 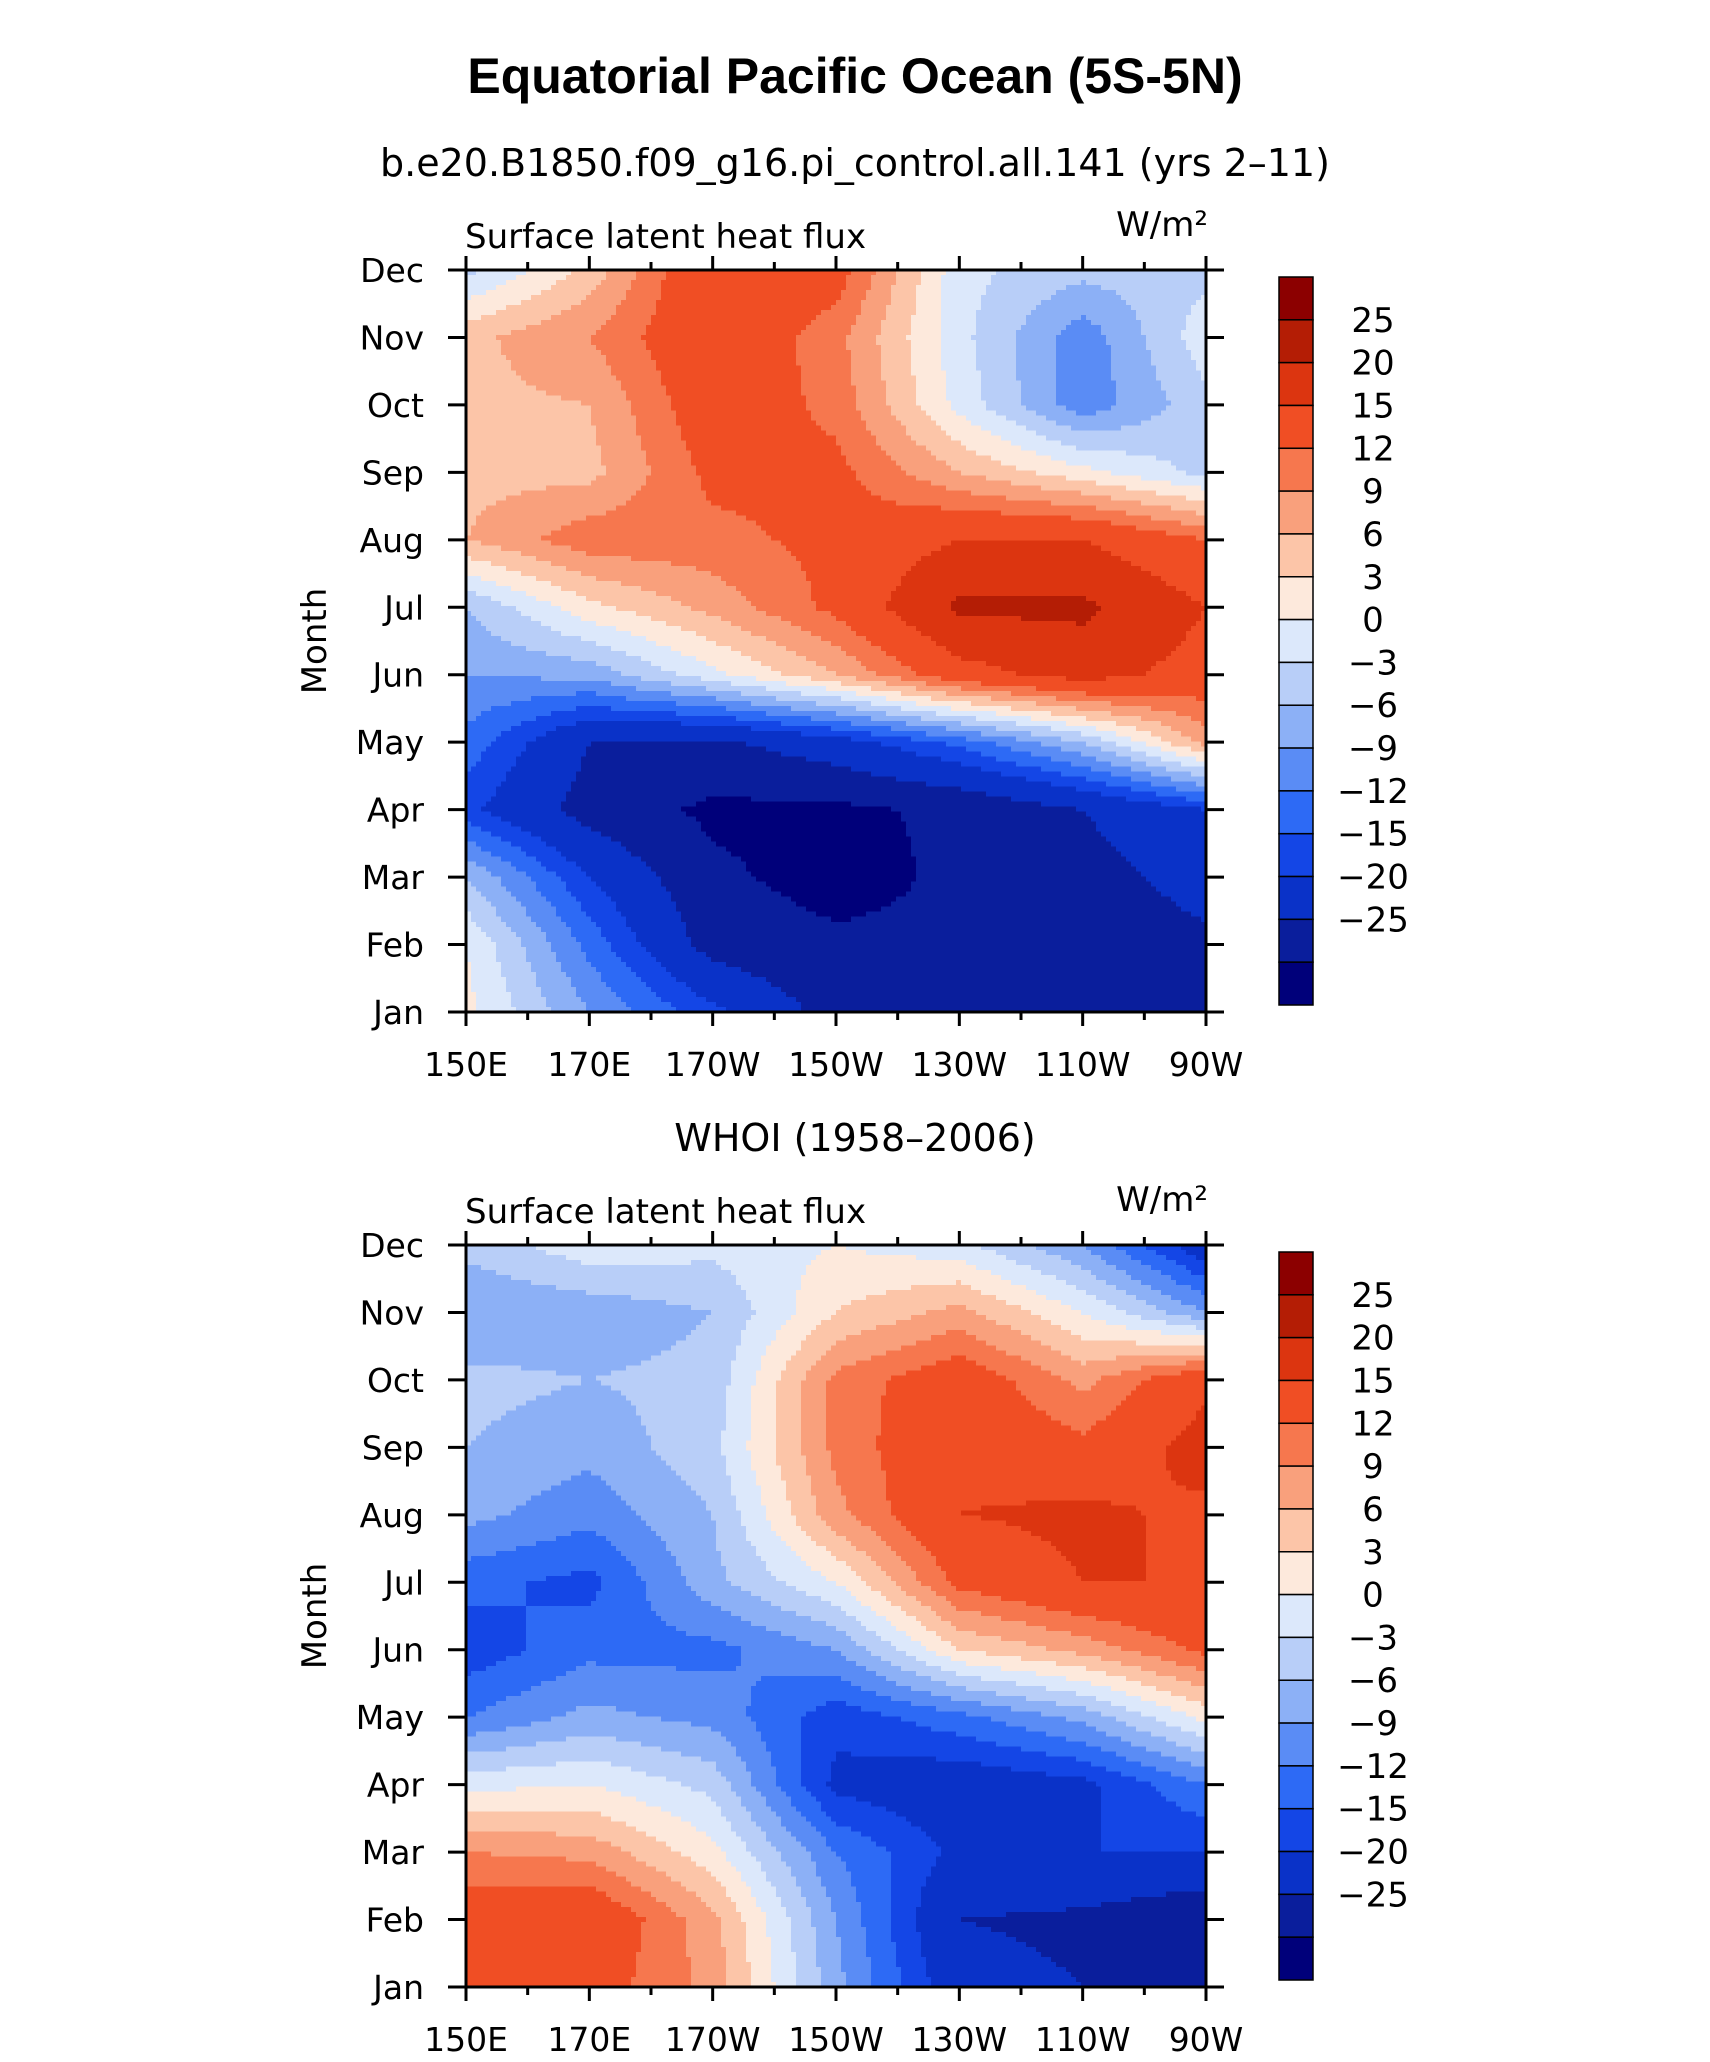 What do you see at coordinates (589, 2039) in the screenshot?
I see `x-tick-label: 170E` at bounding box center [589, 2039].